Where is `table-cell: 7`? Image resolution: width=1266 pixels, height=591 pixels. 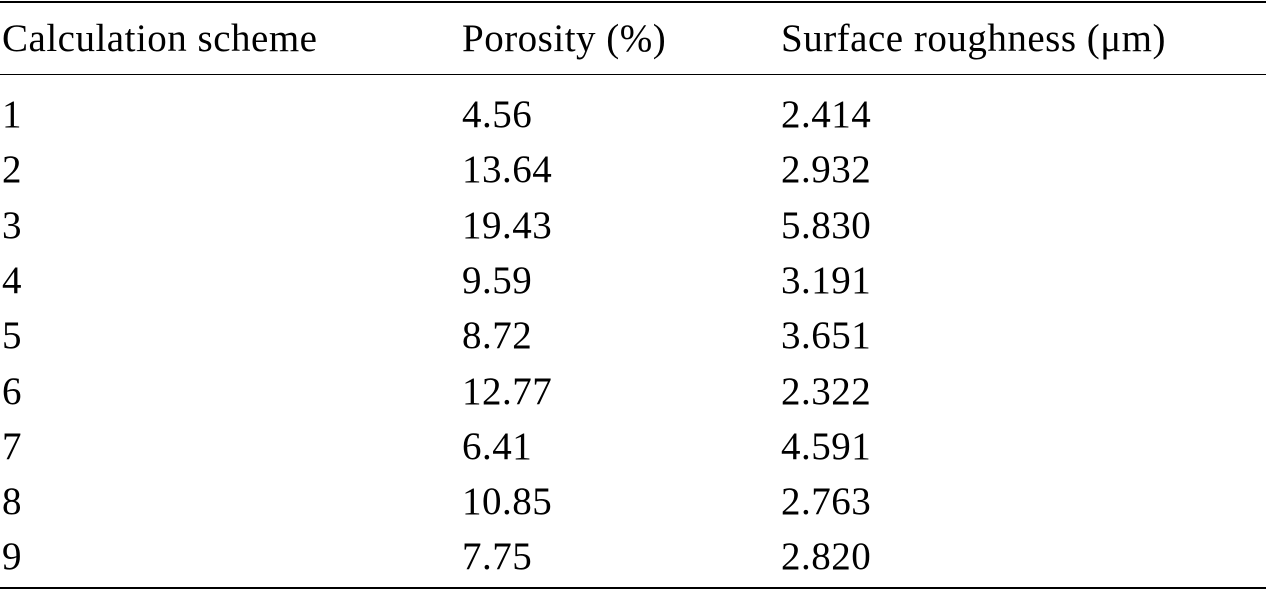
table-cell: 7 is located at coordinates (12, 446).